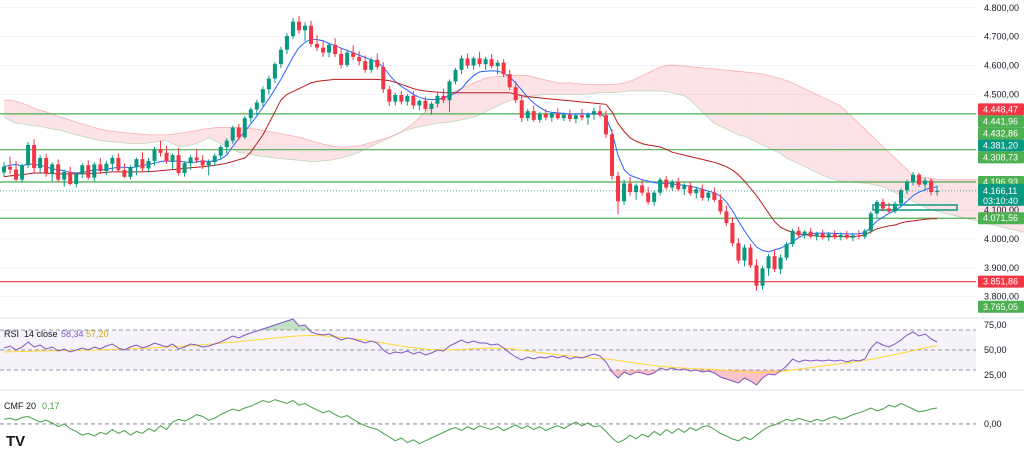 The width and height of the screenshot is (1024, 454). I want to click on badge-background, so click(1001, 281).